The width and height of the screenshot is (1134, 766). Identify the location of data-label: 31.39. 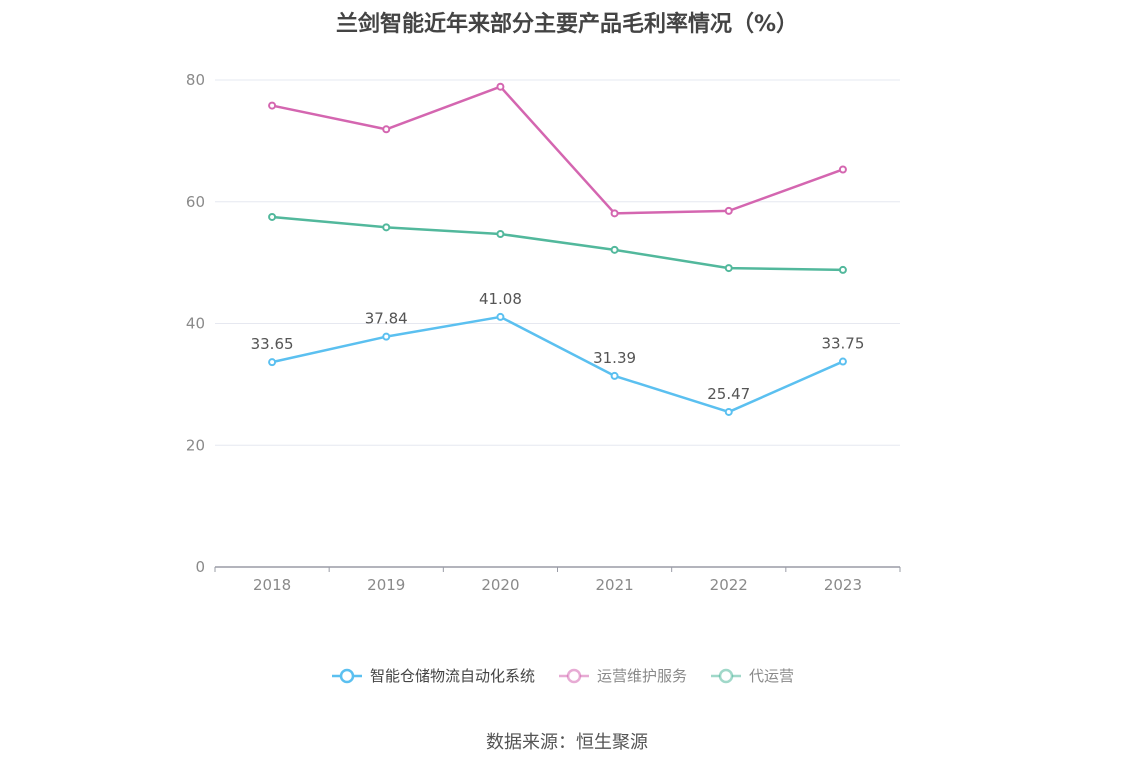
(614, 358).